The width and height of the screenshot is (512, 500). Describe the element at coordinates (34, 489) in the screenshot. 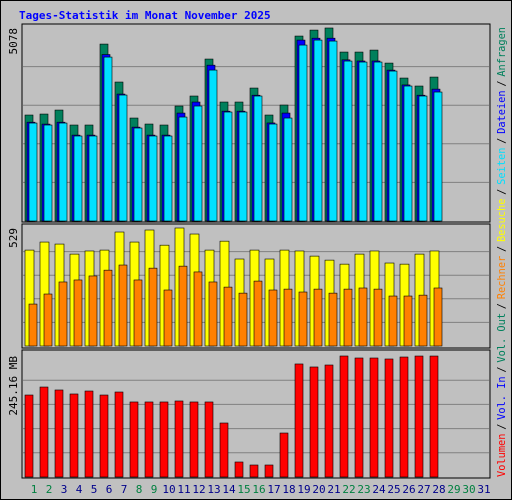

I see `x-tick-label: 1` at that location.